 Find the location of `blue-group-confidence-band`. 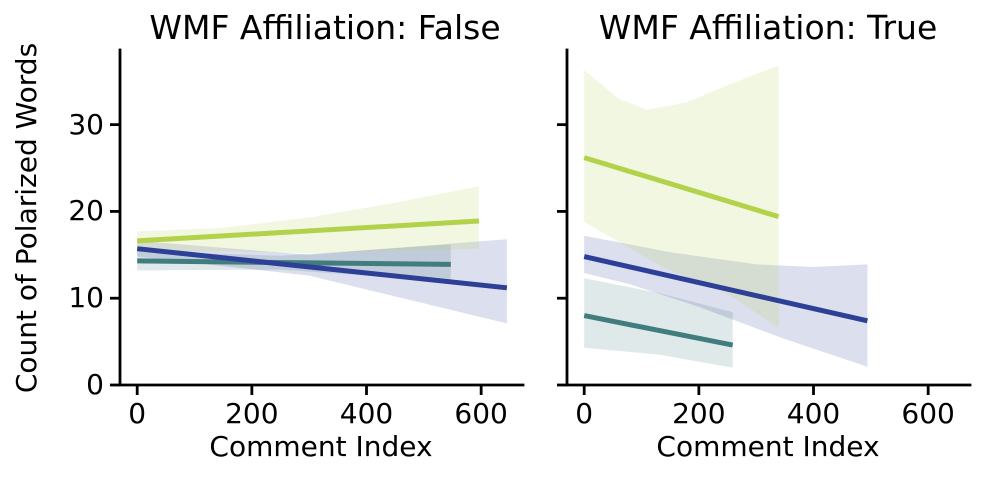

blue-group-confidence-band is located at coordinates (726, 301).